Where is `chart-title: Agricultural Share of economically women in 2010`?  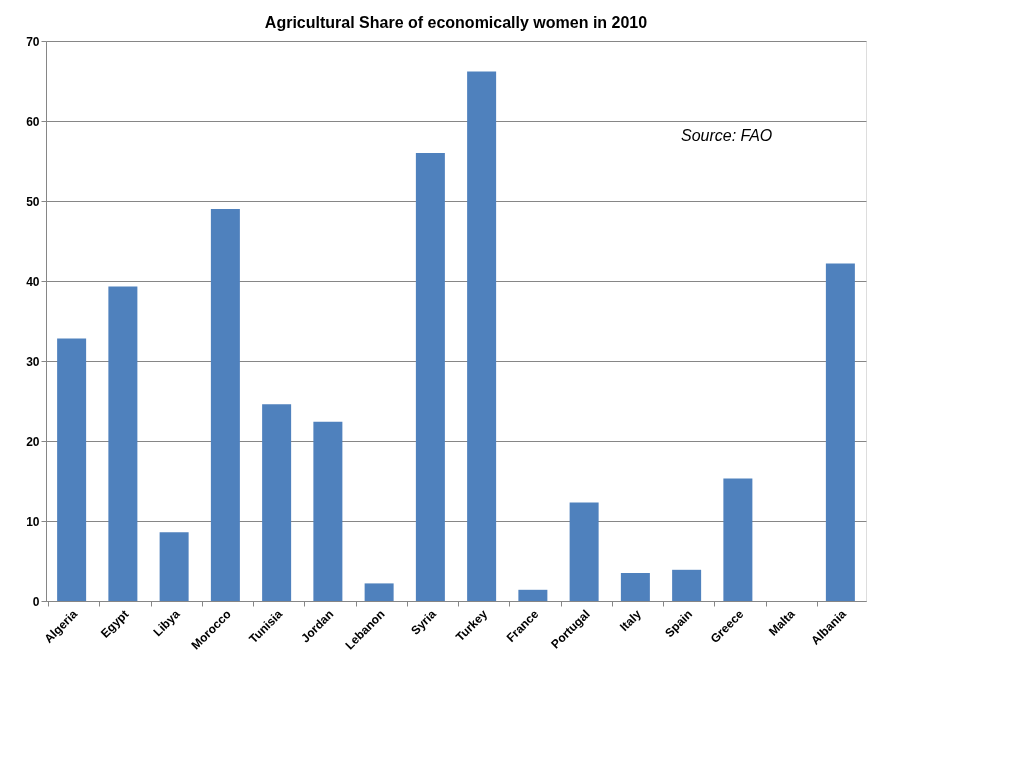
chart-title: Agricultural Share of economically women in 2010 is located at coordinates (456, 22).